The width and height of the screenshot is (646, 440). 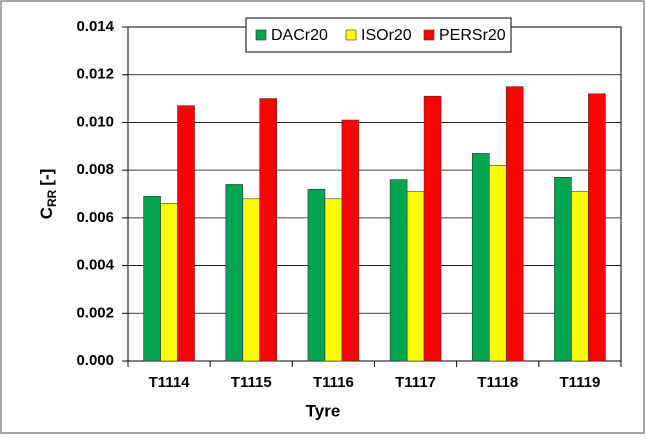 What do you see at coordinates (333, 382) in the screenshot?
I see `x-tick-label: T1116` at bounding box center [333, 382].